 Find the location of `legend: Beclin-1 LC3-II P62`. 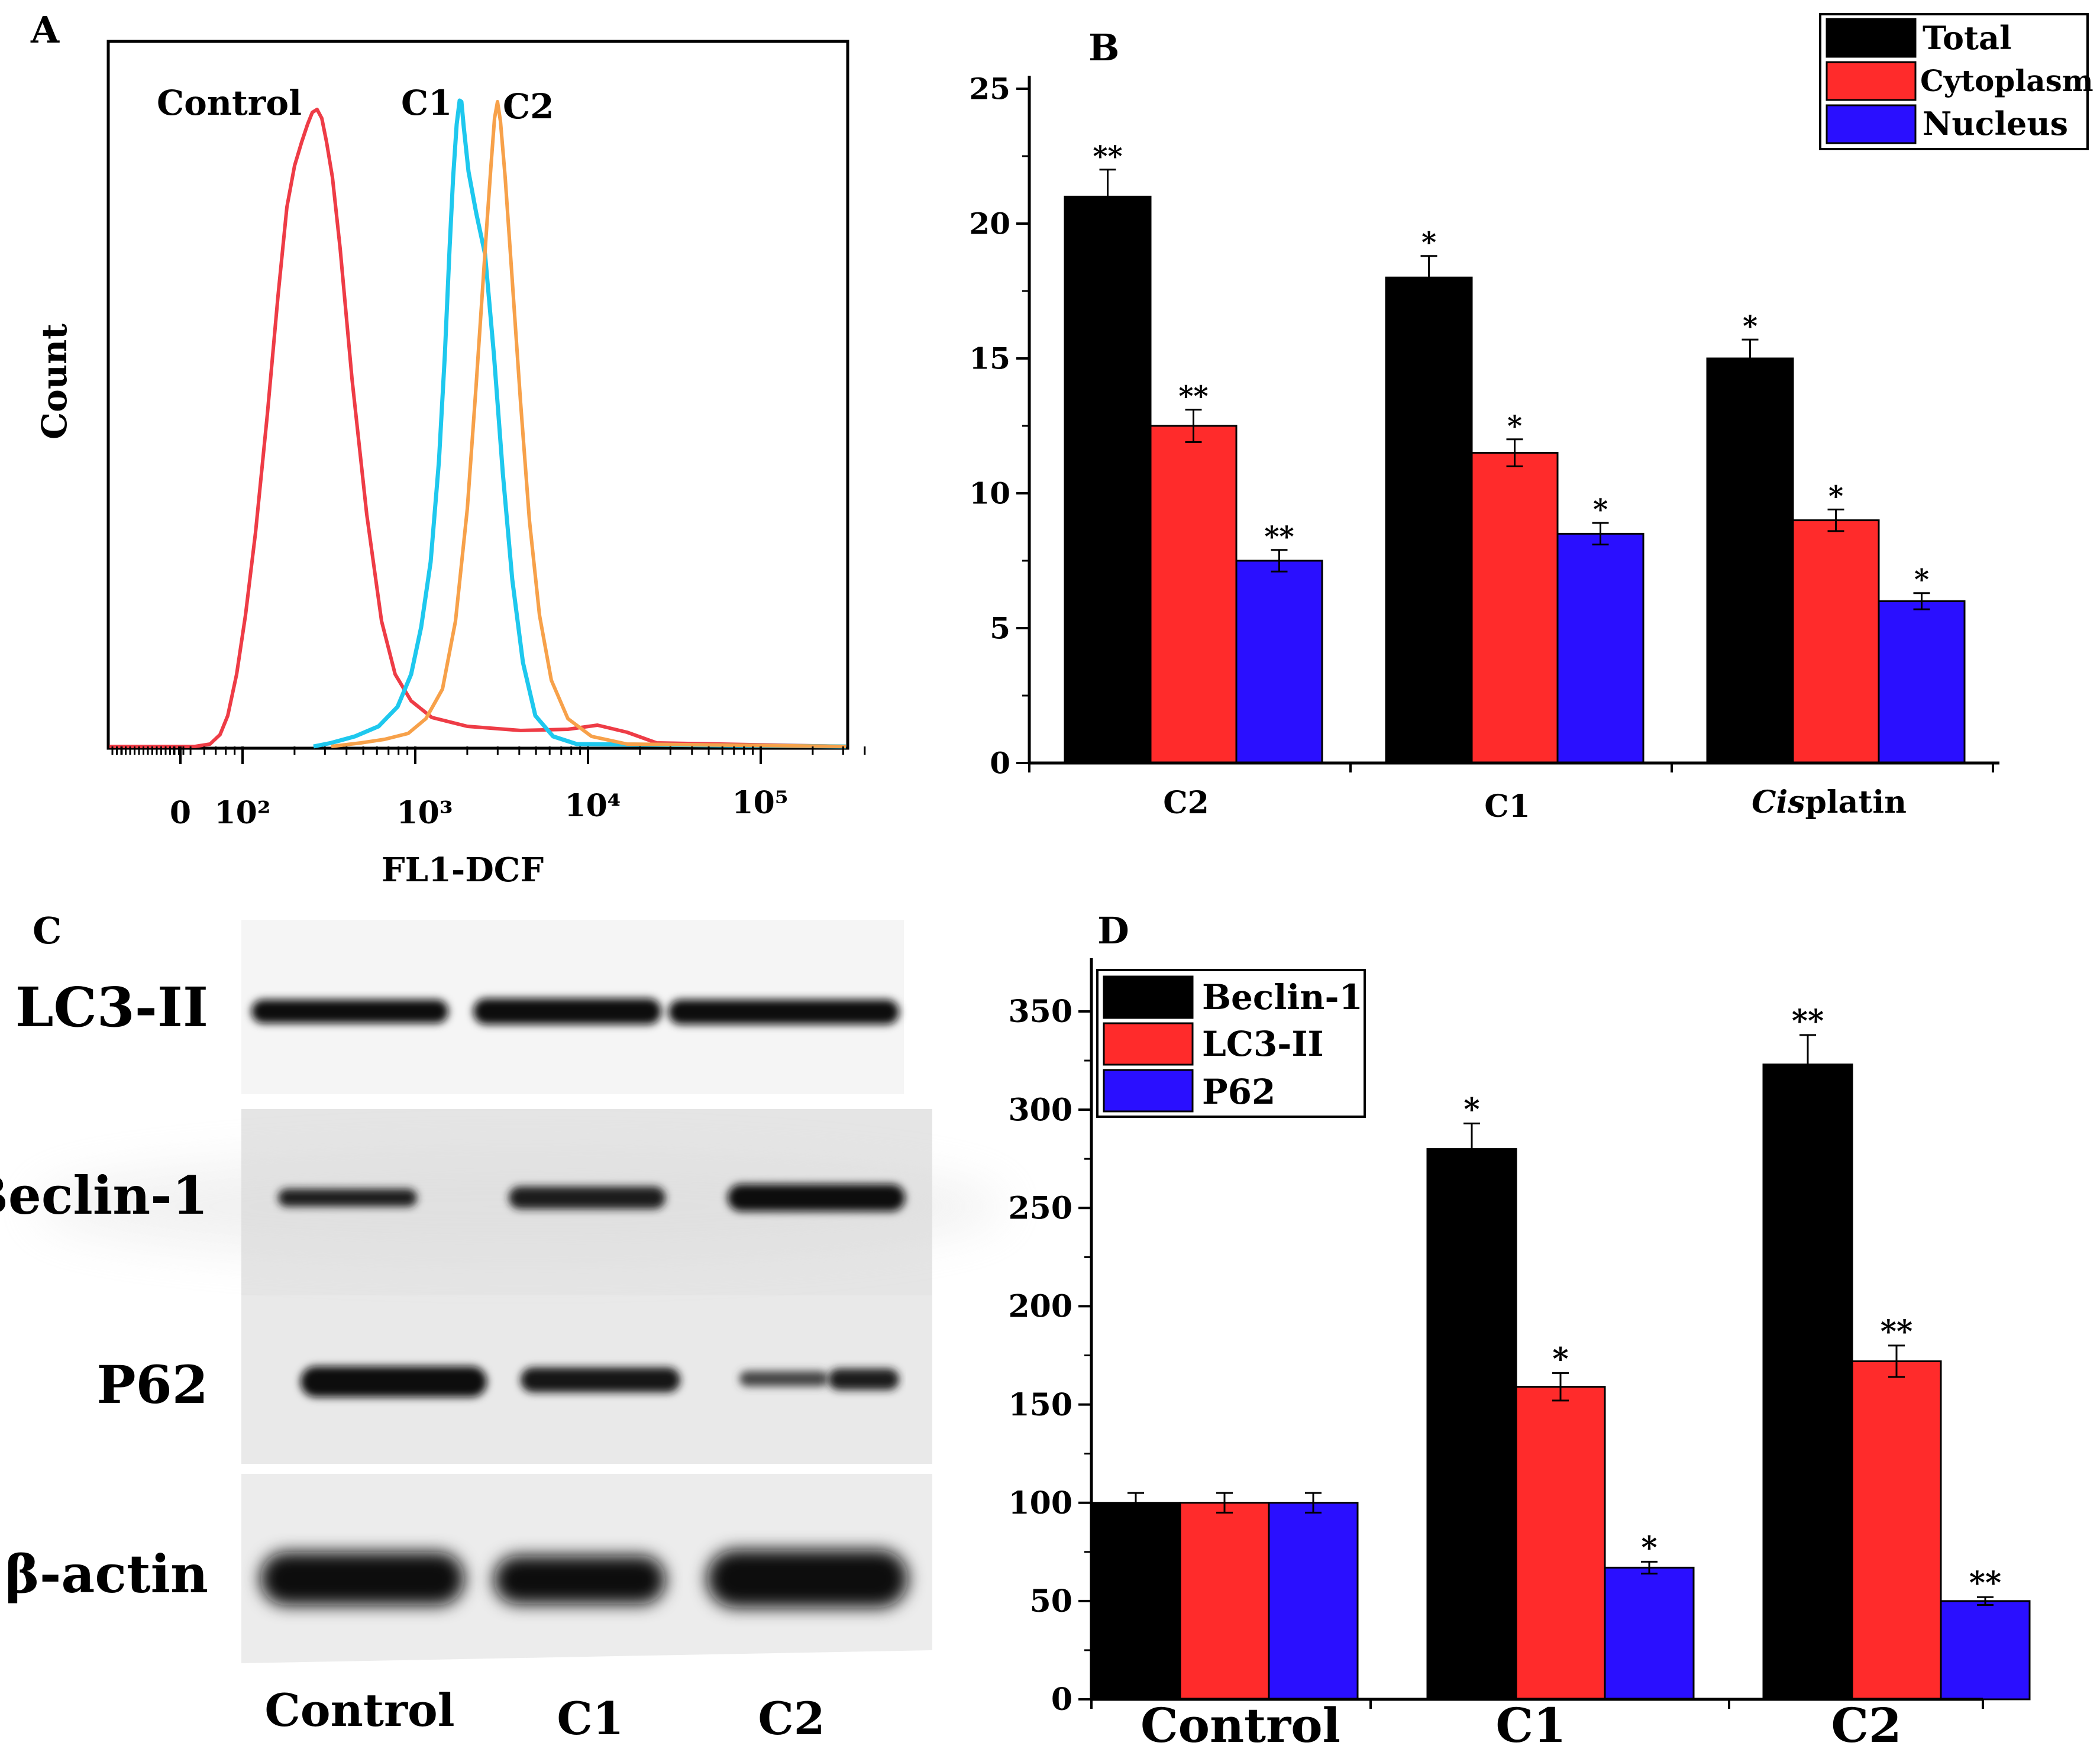

legend: Beclin-1 LC3-II P62 is located at coordinates (1231, 1043).